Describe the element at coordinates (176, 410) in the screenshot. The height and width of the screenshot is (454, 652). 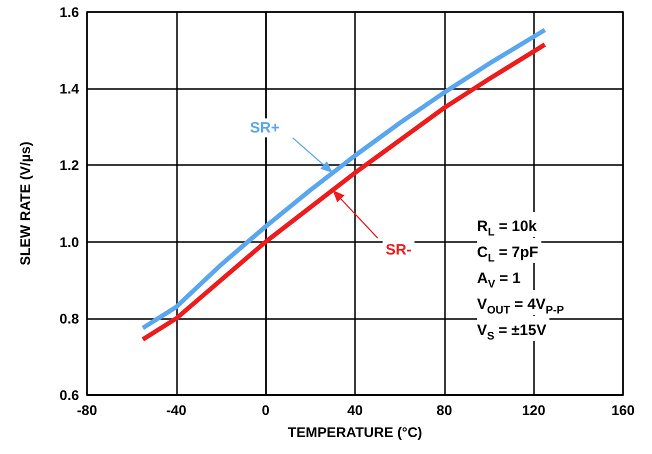
I see `x-tick-label: -40` at that location.